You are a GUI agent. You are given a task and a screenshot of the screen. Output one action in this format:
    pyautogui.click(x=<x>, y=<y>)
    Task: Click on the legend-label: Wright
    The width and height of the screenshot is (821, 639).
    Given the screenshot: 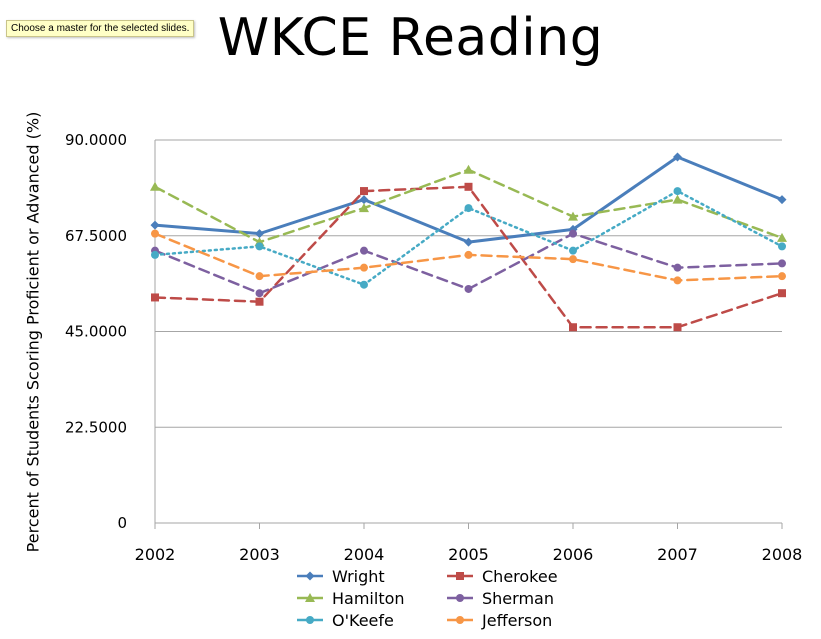 What is the action you would take?
    pyautogui.click(x=358, y=576)
    